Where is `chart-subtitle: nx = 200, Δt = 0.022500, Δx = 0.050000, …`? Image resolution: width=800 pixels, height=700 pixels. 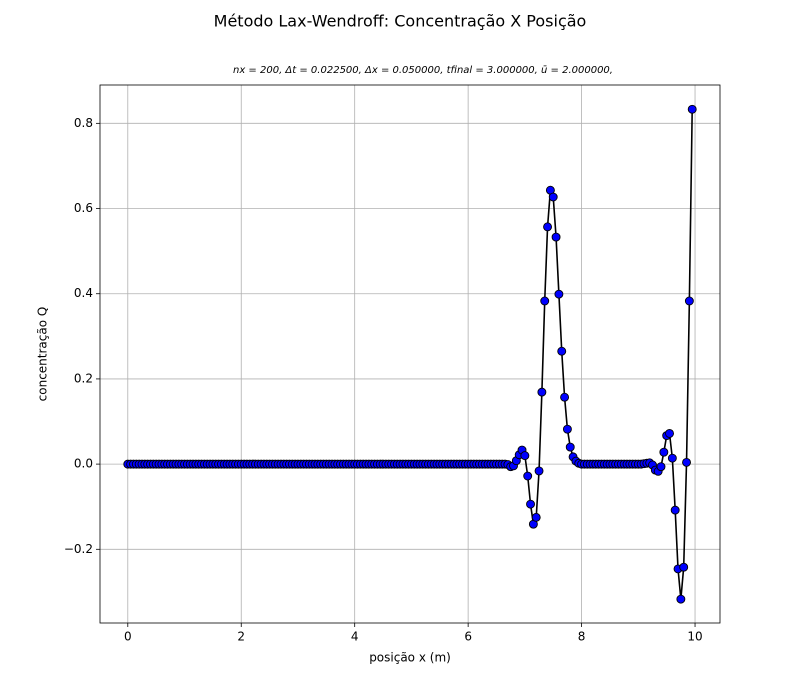 chart-subtitle: nx = 200, Δt = 0.022500, Δx = 0.050000, … is located at coordinates (423, 70).